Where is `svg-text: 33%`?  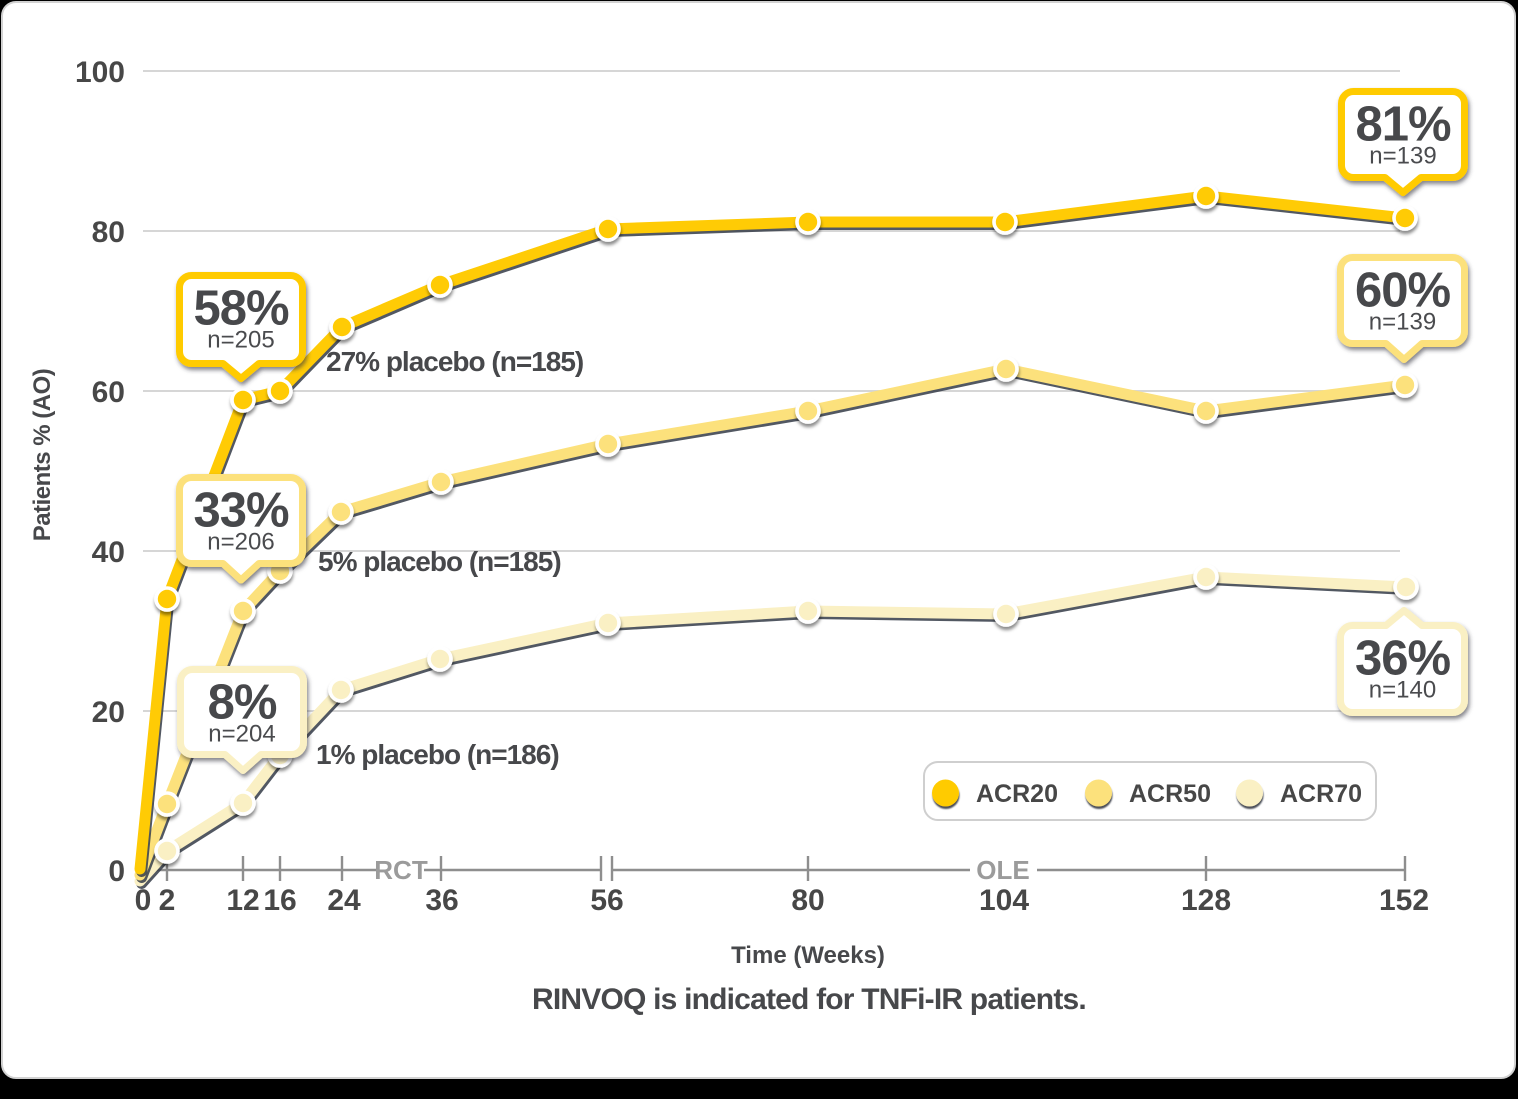
svg-text: 33% is located at coordinates (241, 511).